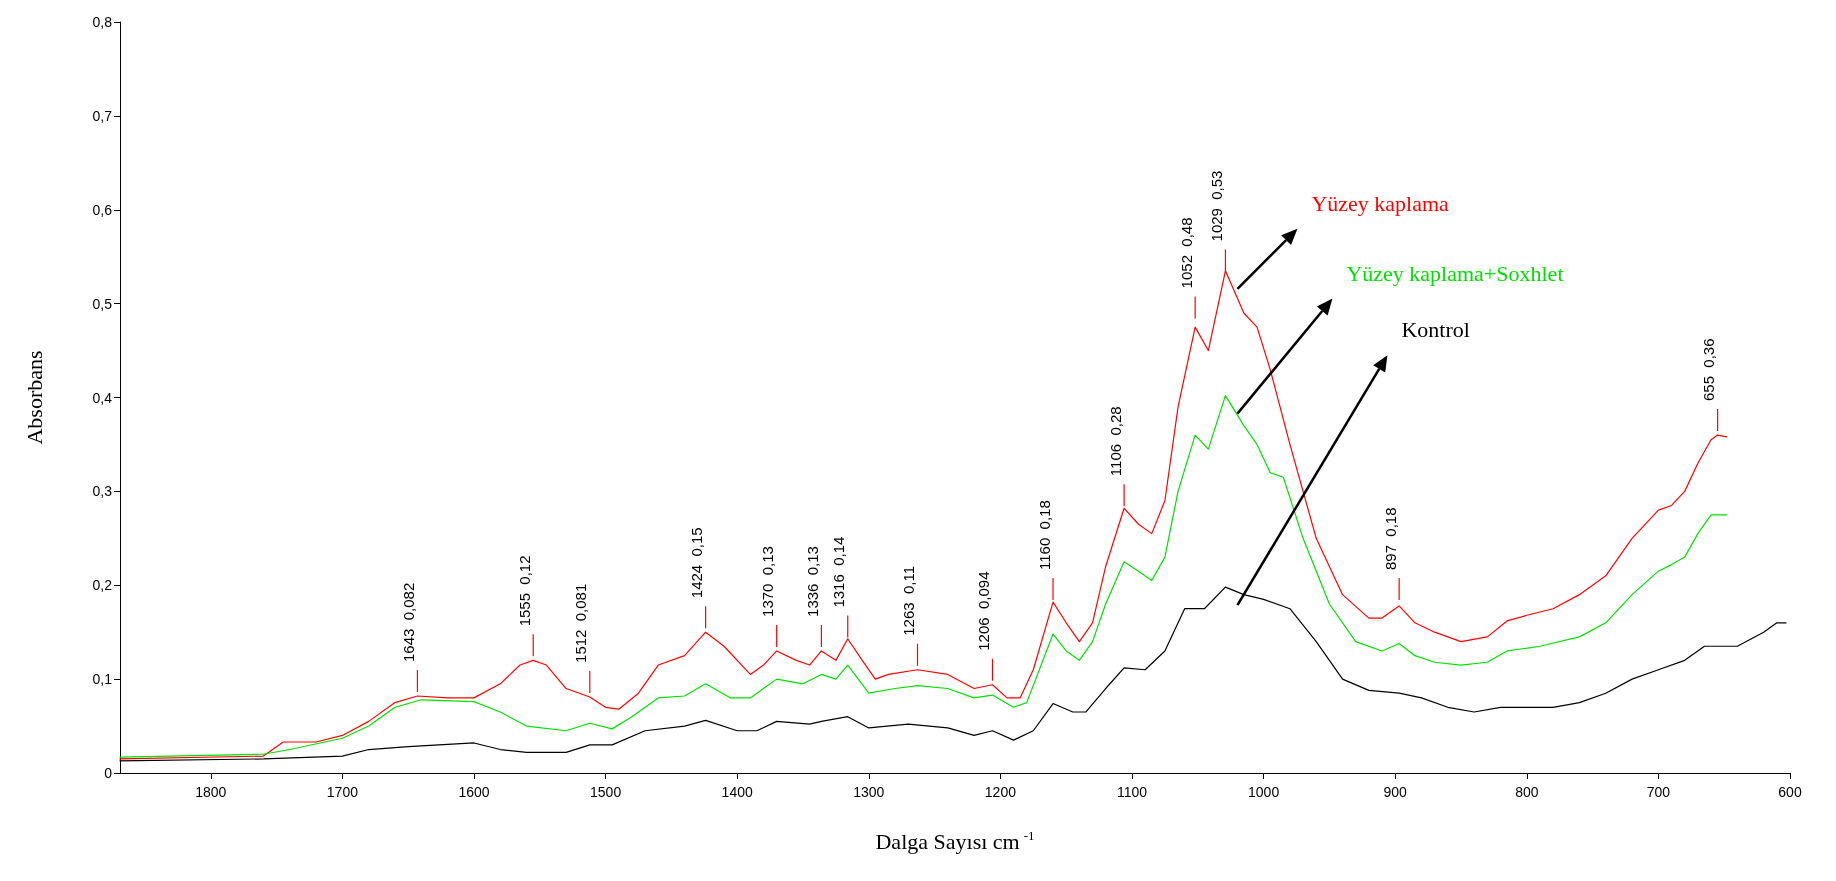 Image resolution: width=1836 pixels, height=881 pixels. What do you see at coordinates (108, 773) in the screenshot?
I see `y-tick-label: 0` at bounding box center [108, 773].